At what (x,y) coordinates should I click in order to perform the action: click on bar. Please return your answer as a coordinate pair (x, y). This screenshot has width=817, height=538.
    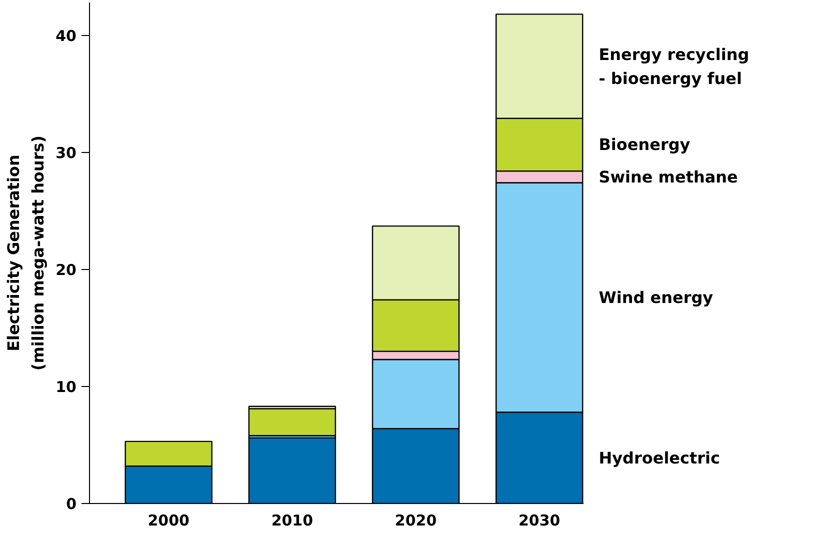
    Looking at the image, I should click on (292, 422).